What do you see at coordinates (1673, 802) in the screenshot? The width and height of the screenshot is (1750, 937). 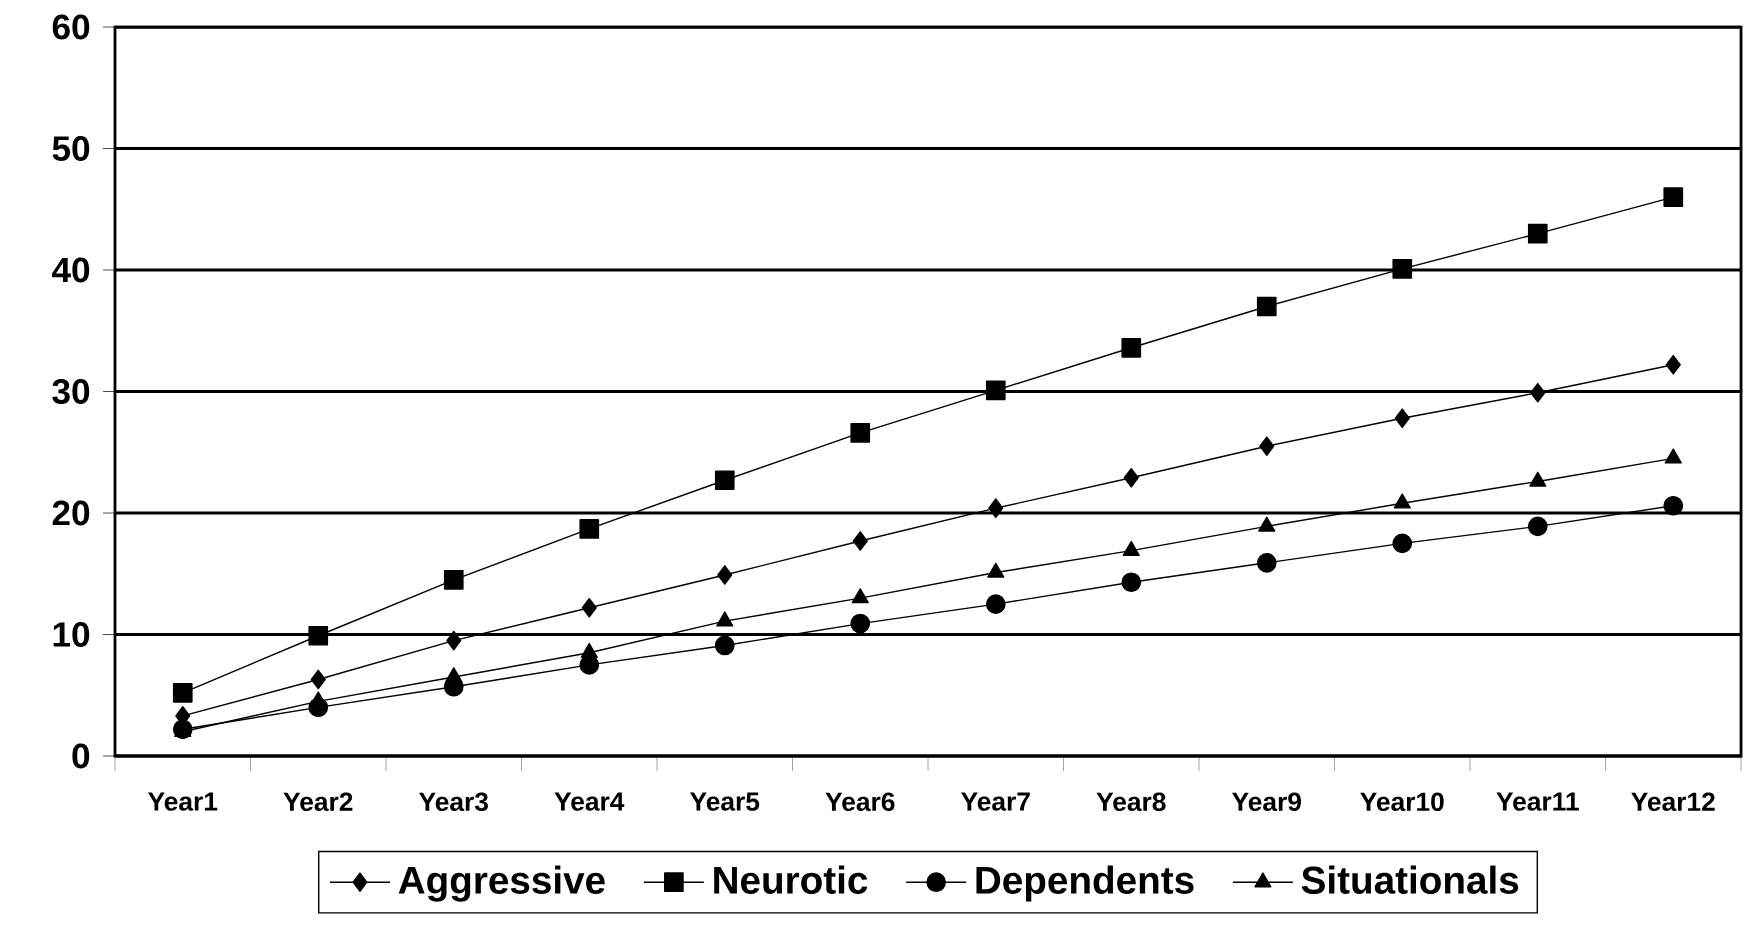 I see `x-tick-label: Year12` at bounding box center [1673, 802].